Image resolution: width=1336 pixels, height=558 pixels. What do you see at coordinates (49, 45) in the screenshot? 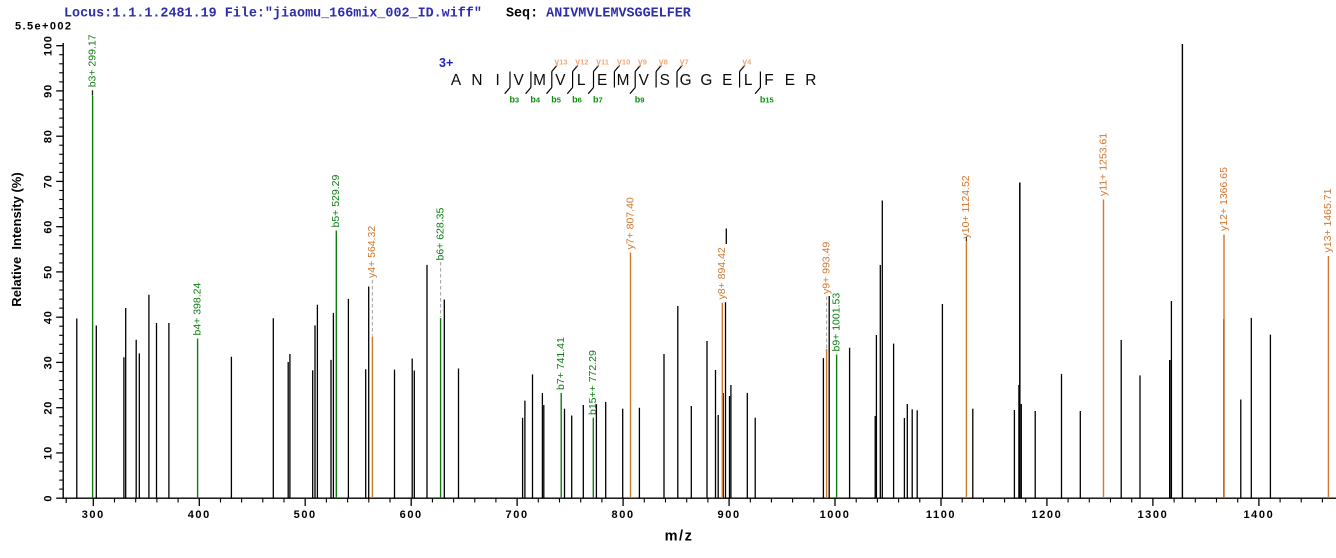
I see `svg-text: 100` at bounding box center [49, 45].